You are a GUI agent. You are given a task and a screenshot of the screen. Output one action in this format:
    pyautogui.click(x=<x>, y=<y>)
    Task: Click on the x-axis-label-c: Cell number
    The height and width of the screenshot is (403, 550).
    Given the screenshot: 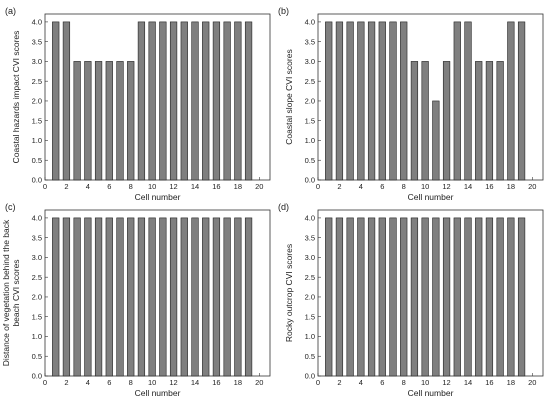 What is the action you would take?
    pyautogui.click(x=158, y=393)
    